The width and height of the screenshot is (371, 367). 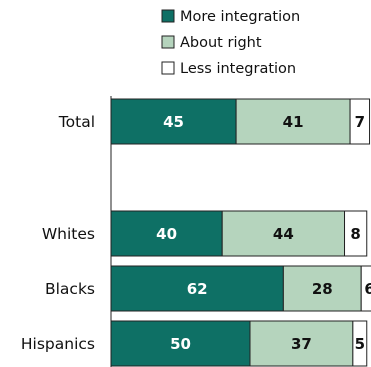 I want to click on bar-whites-less-integration, so click(x=356, y=233).